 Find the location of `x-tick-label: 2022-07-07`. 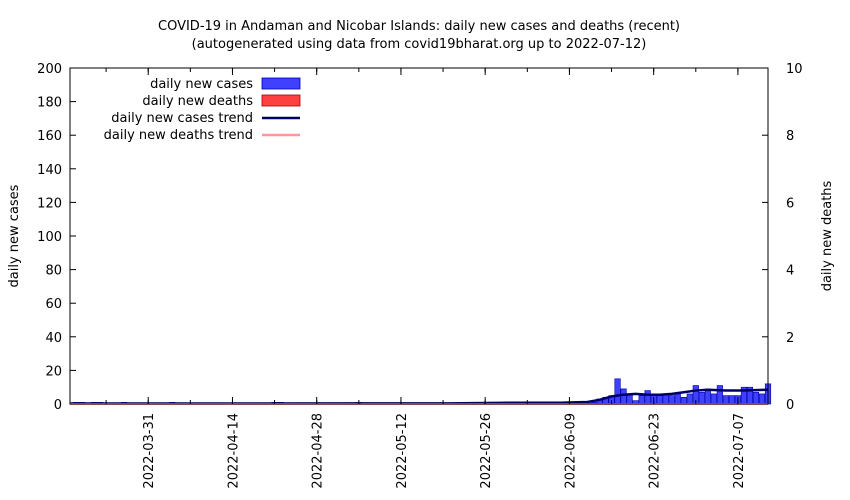

x-tick-label: 2022-07-07 is located at coordinates (739, 451).